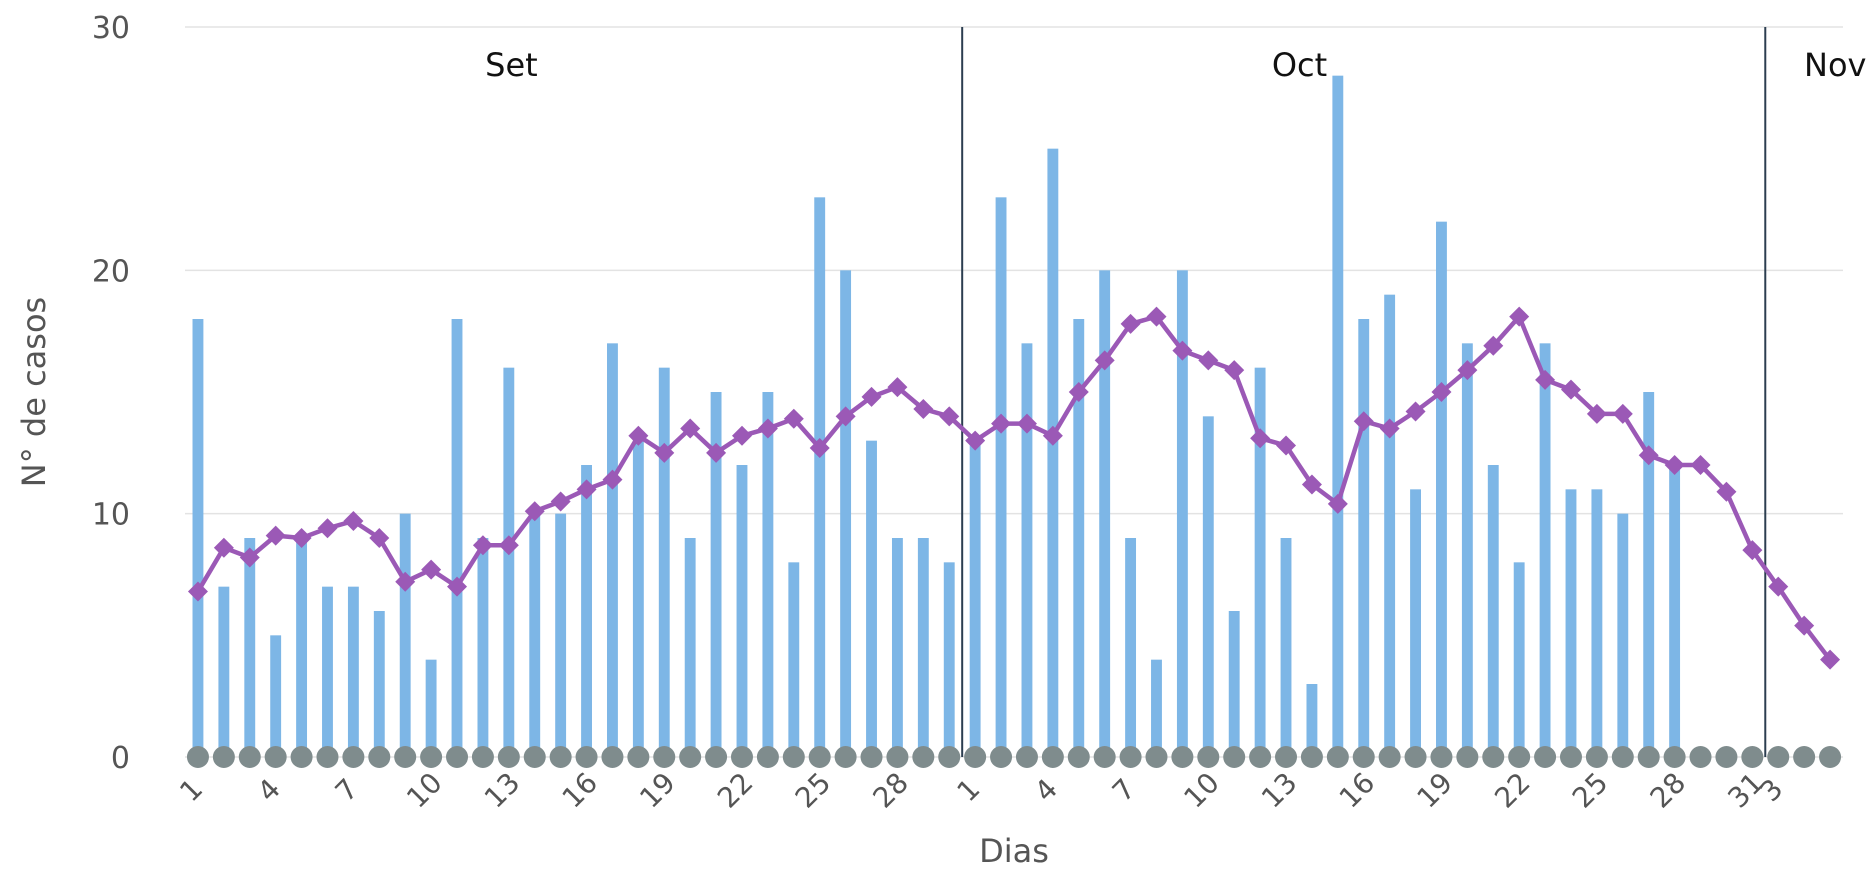 The width and height of the screenshot is (1873, 874). Describe the element at coordinates (981, 790) in the screenshot. I see `x-axis-ticks: 1 4 7 10 13 16 19 22 25 28 1 4 7 10 13 16 19 22 25 28 313` at that location.